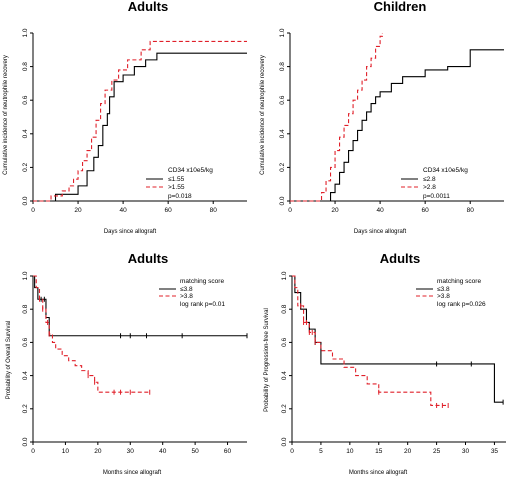 The height and width of the screenshot is (479, 520). Describe the element at coordinates (196, 451) in the screenshot. I see `panel-c-x-tick-label: 50` at that location.